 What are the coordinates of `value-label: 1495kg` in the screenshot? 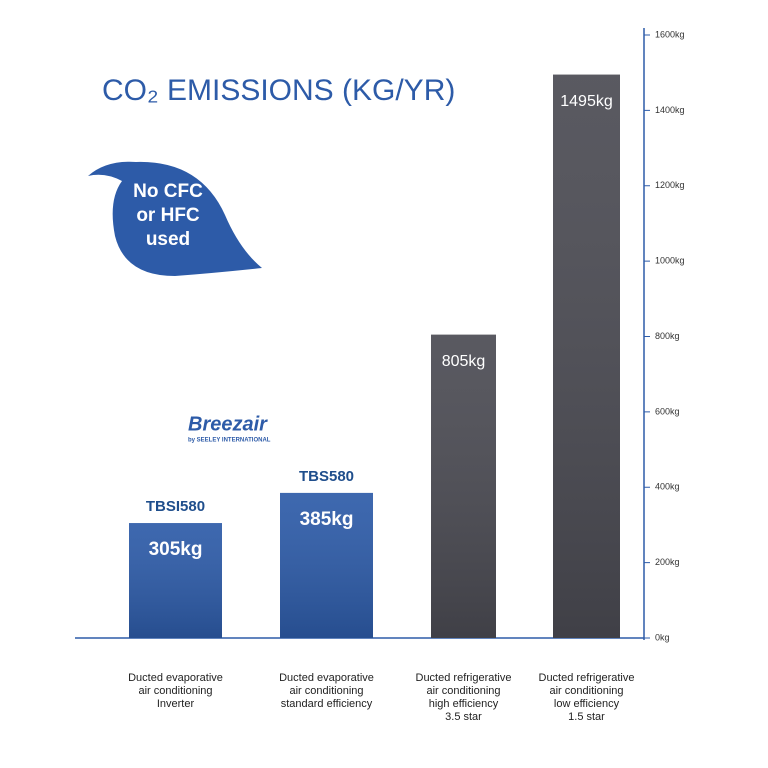 It's located at (586, 101).